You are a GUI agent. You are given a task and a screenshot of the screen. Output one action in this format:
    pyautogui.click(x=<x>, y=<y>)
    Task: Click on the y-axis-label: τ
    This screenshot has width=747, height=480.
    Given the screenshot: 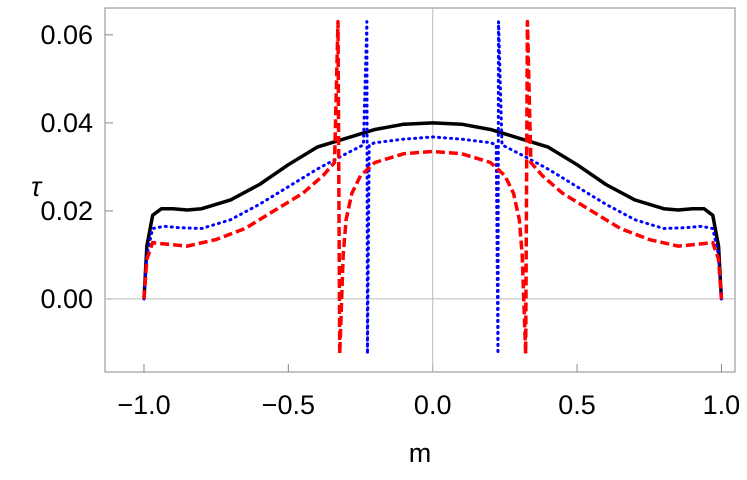 What is the action you would take?
    pyautogui.click(x=37, y=187)
    